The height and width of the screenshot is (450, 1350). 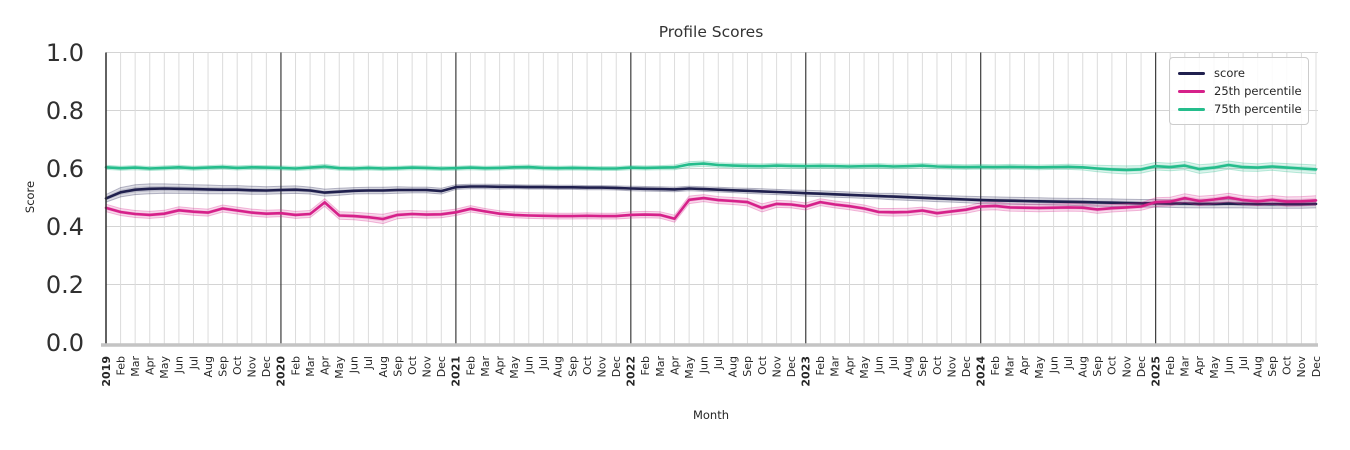 I want to click on legend-item-label: score, so click(x=1229, y=73).